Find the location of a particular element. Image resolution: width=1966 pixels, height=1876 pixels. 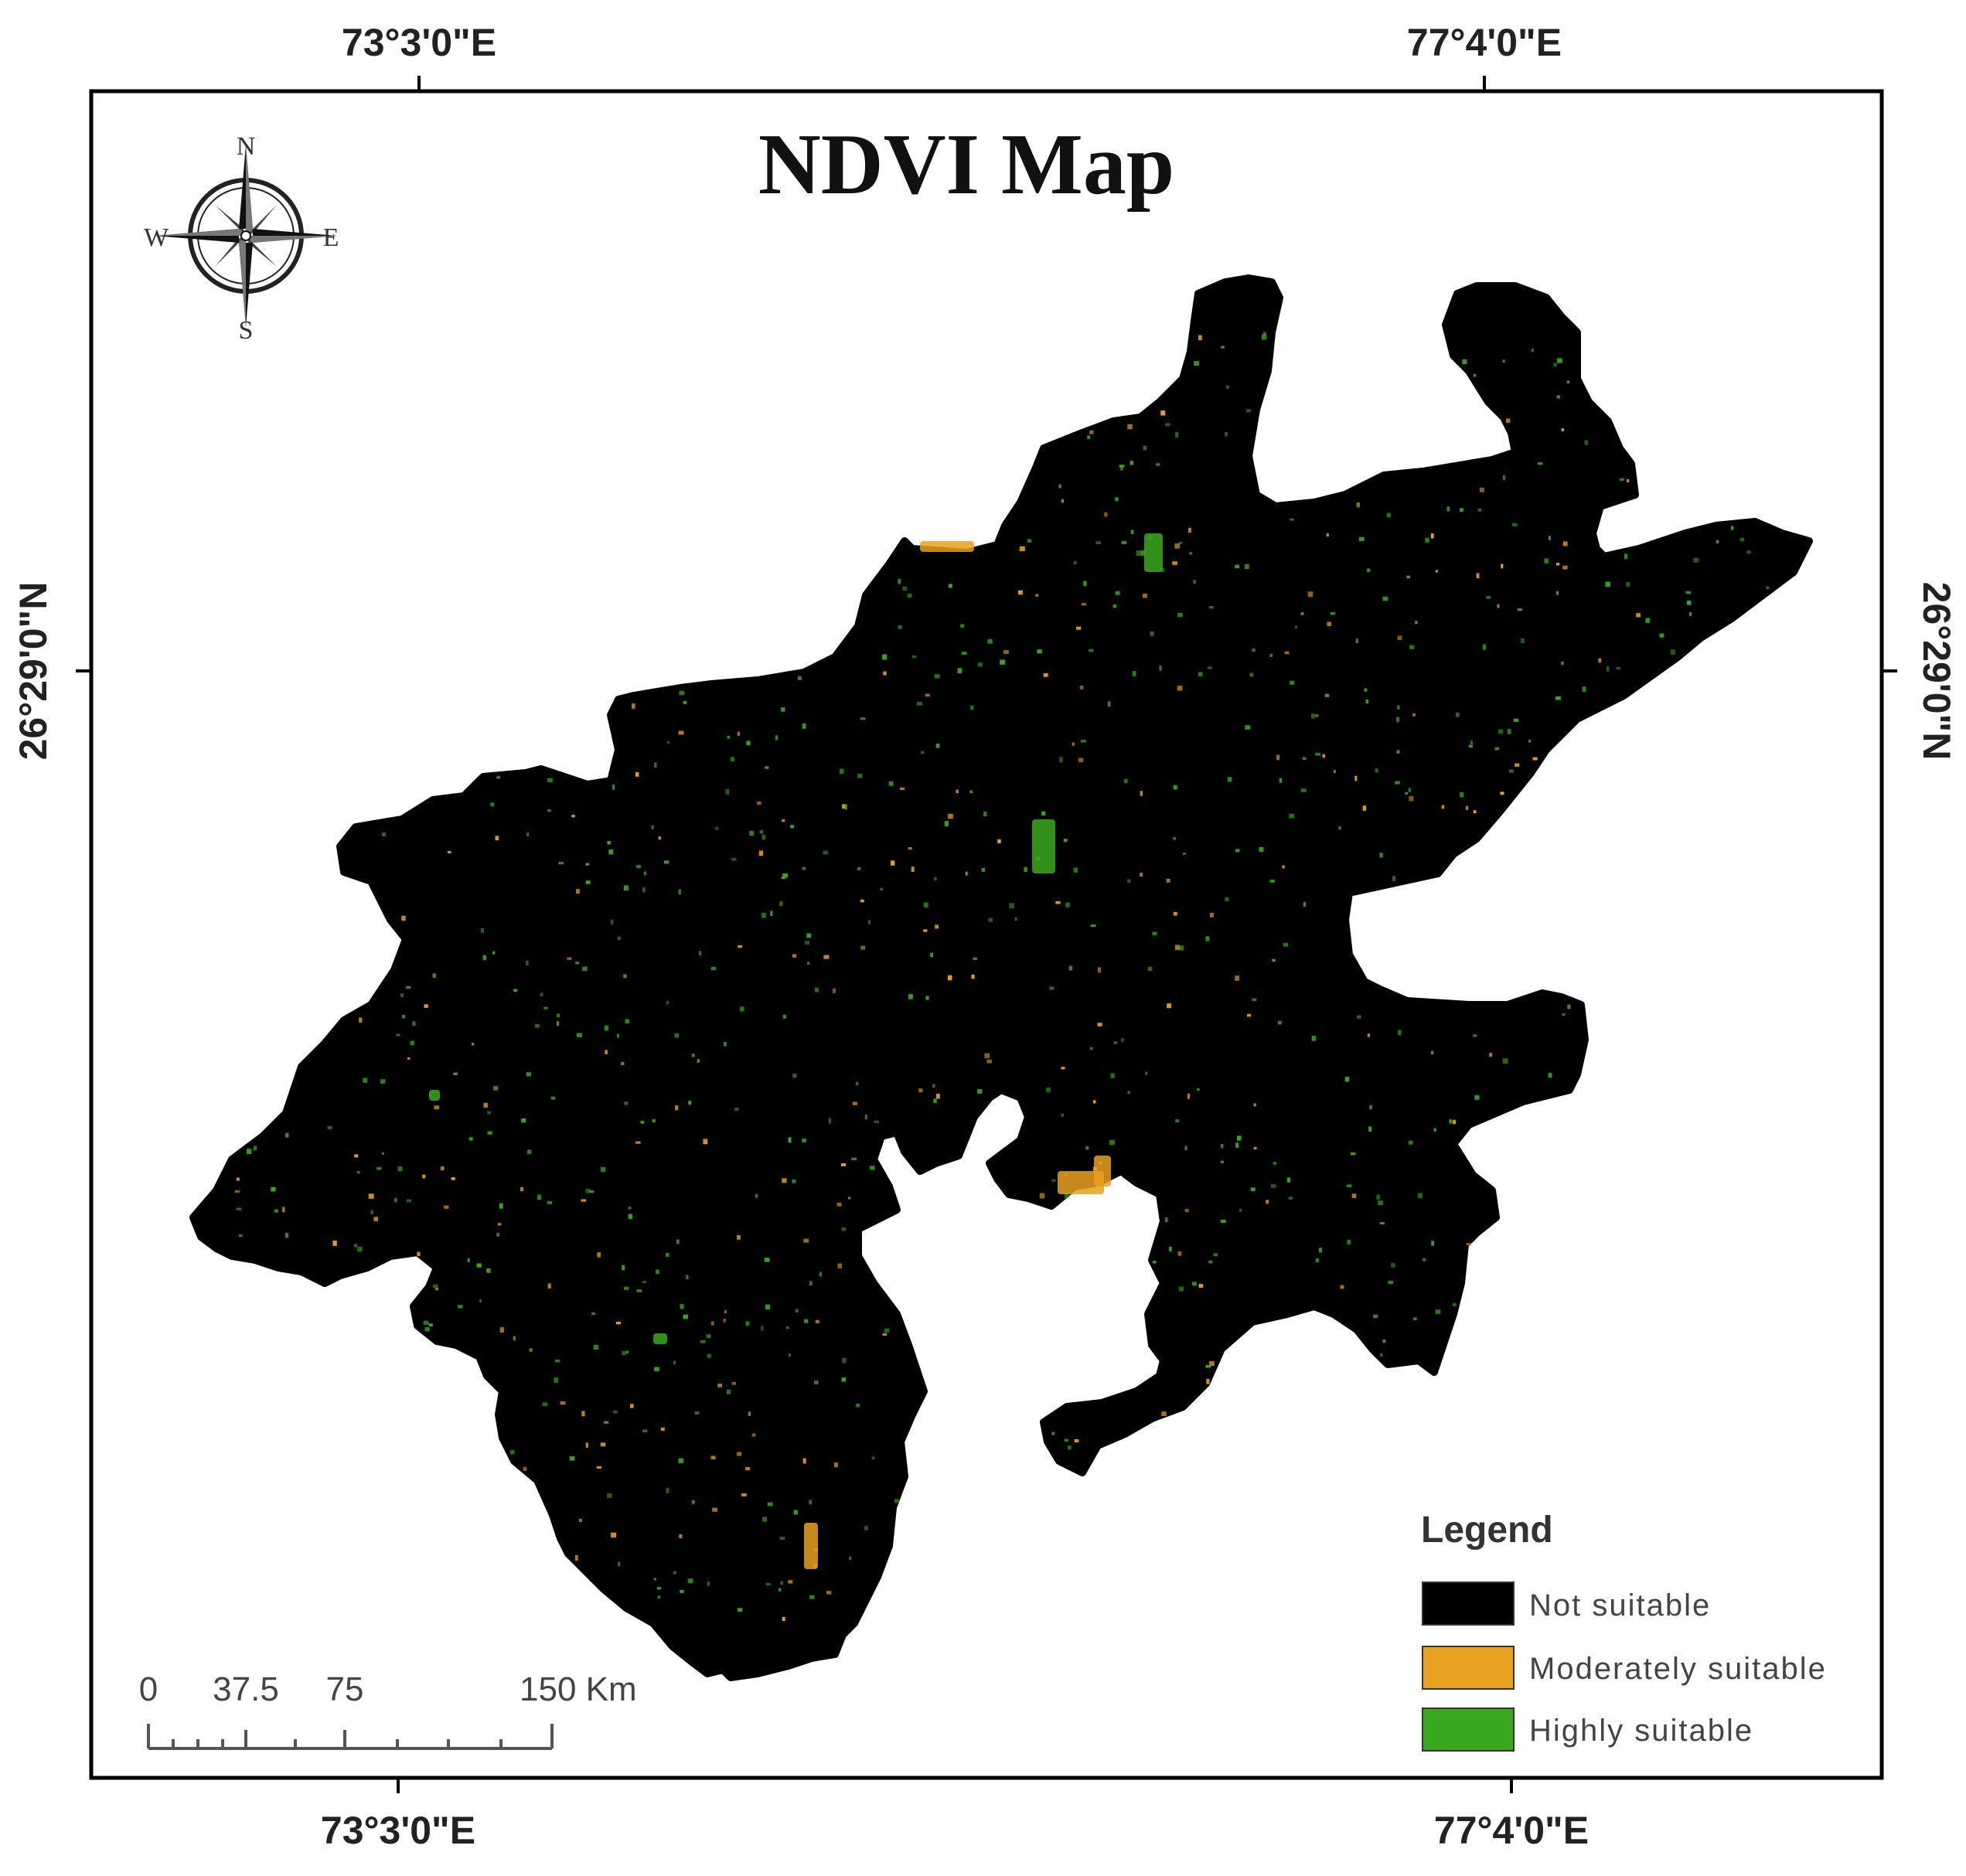

moderate-patch is located at coordinates (1102, 1171).